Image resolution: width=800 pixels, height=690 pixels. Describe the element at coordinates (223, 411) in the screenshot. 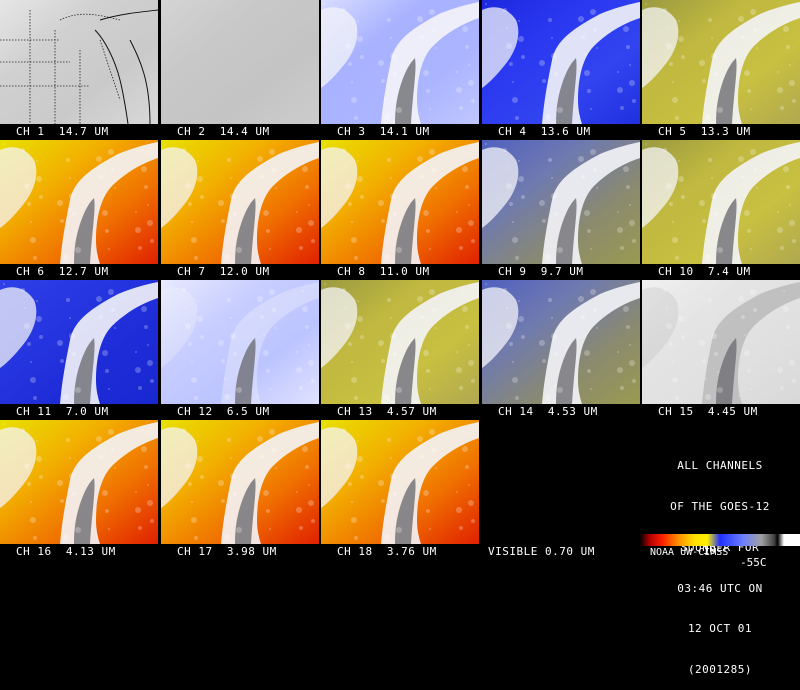

I see `channel-label: CH 12 6.5 UM` at that location.